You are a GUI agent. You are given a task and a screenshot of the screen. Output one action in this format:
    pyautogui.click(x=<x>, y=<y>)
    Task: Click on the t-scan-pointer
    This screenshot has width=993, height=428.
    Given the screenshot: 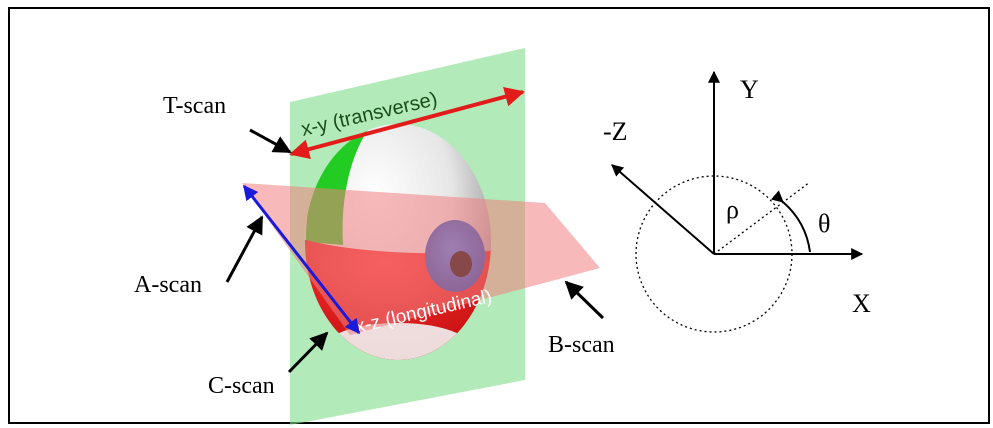 What is the action you would take?
    pyautogui.click(x=270, y=141)
    